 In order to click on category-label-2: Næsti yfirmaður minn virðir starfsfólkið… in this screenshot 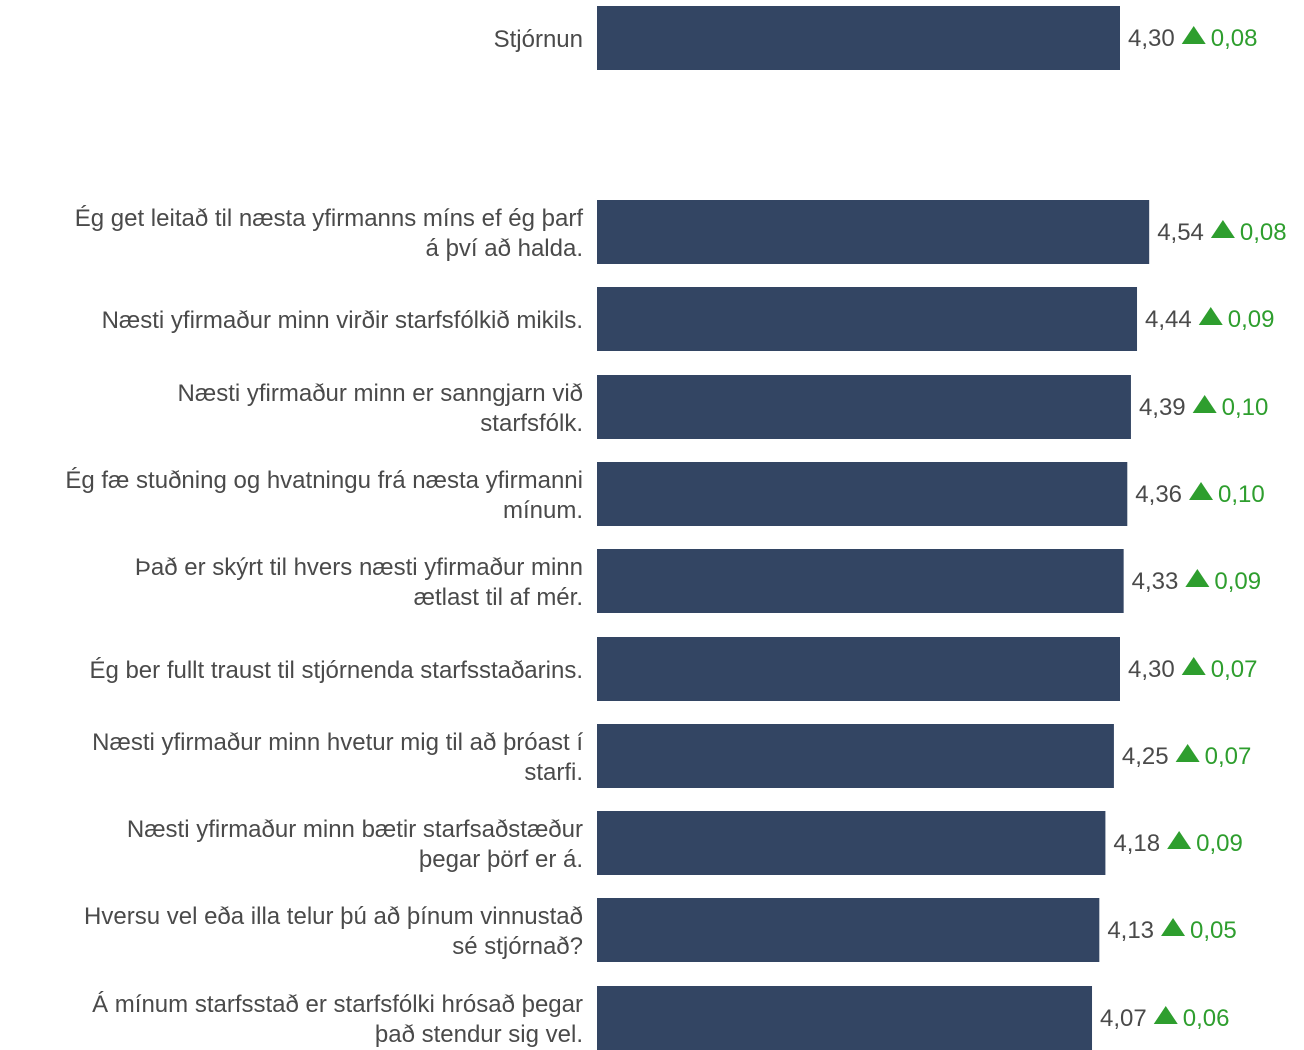, I will do `click(342, 320)`.